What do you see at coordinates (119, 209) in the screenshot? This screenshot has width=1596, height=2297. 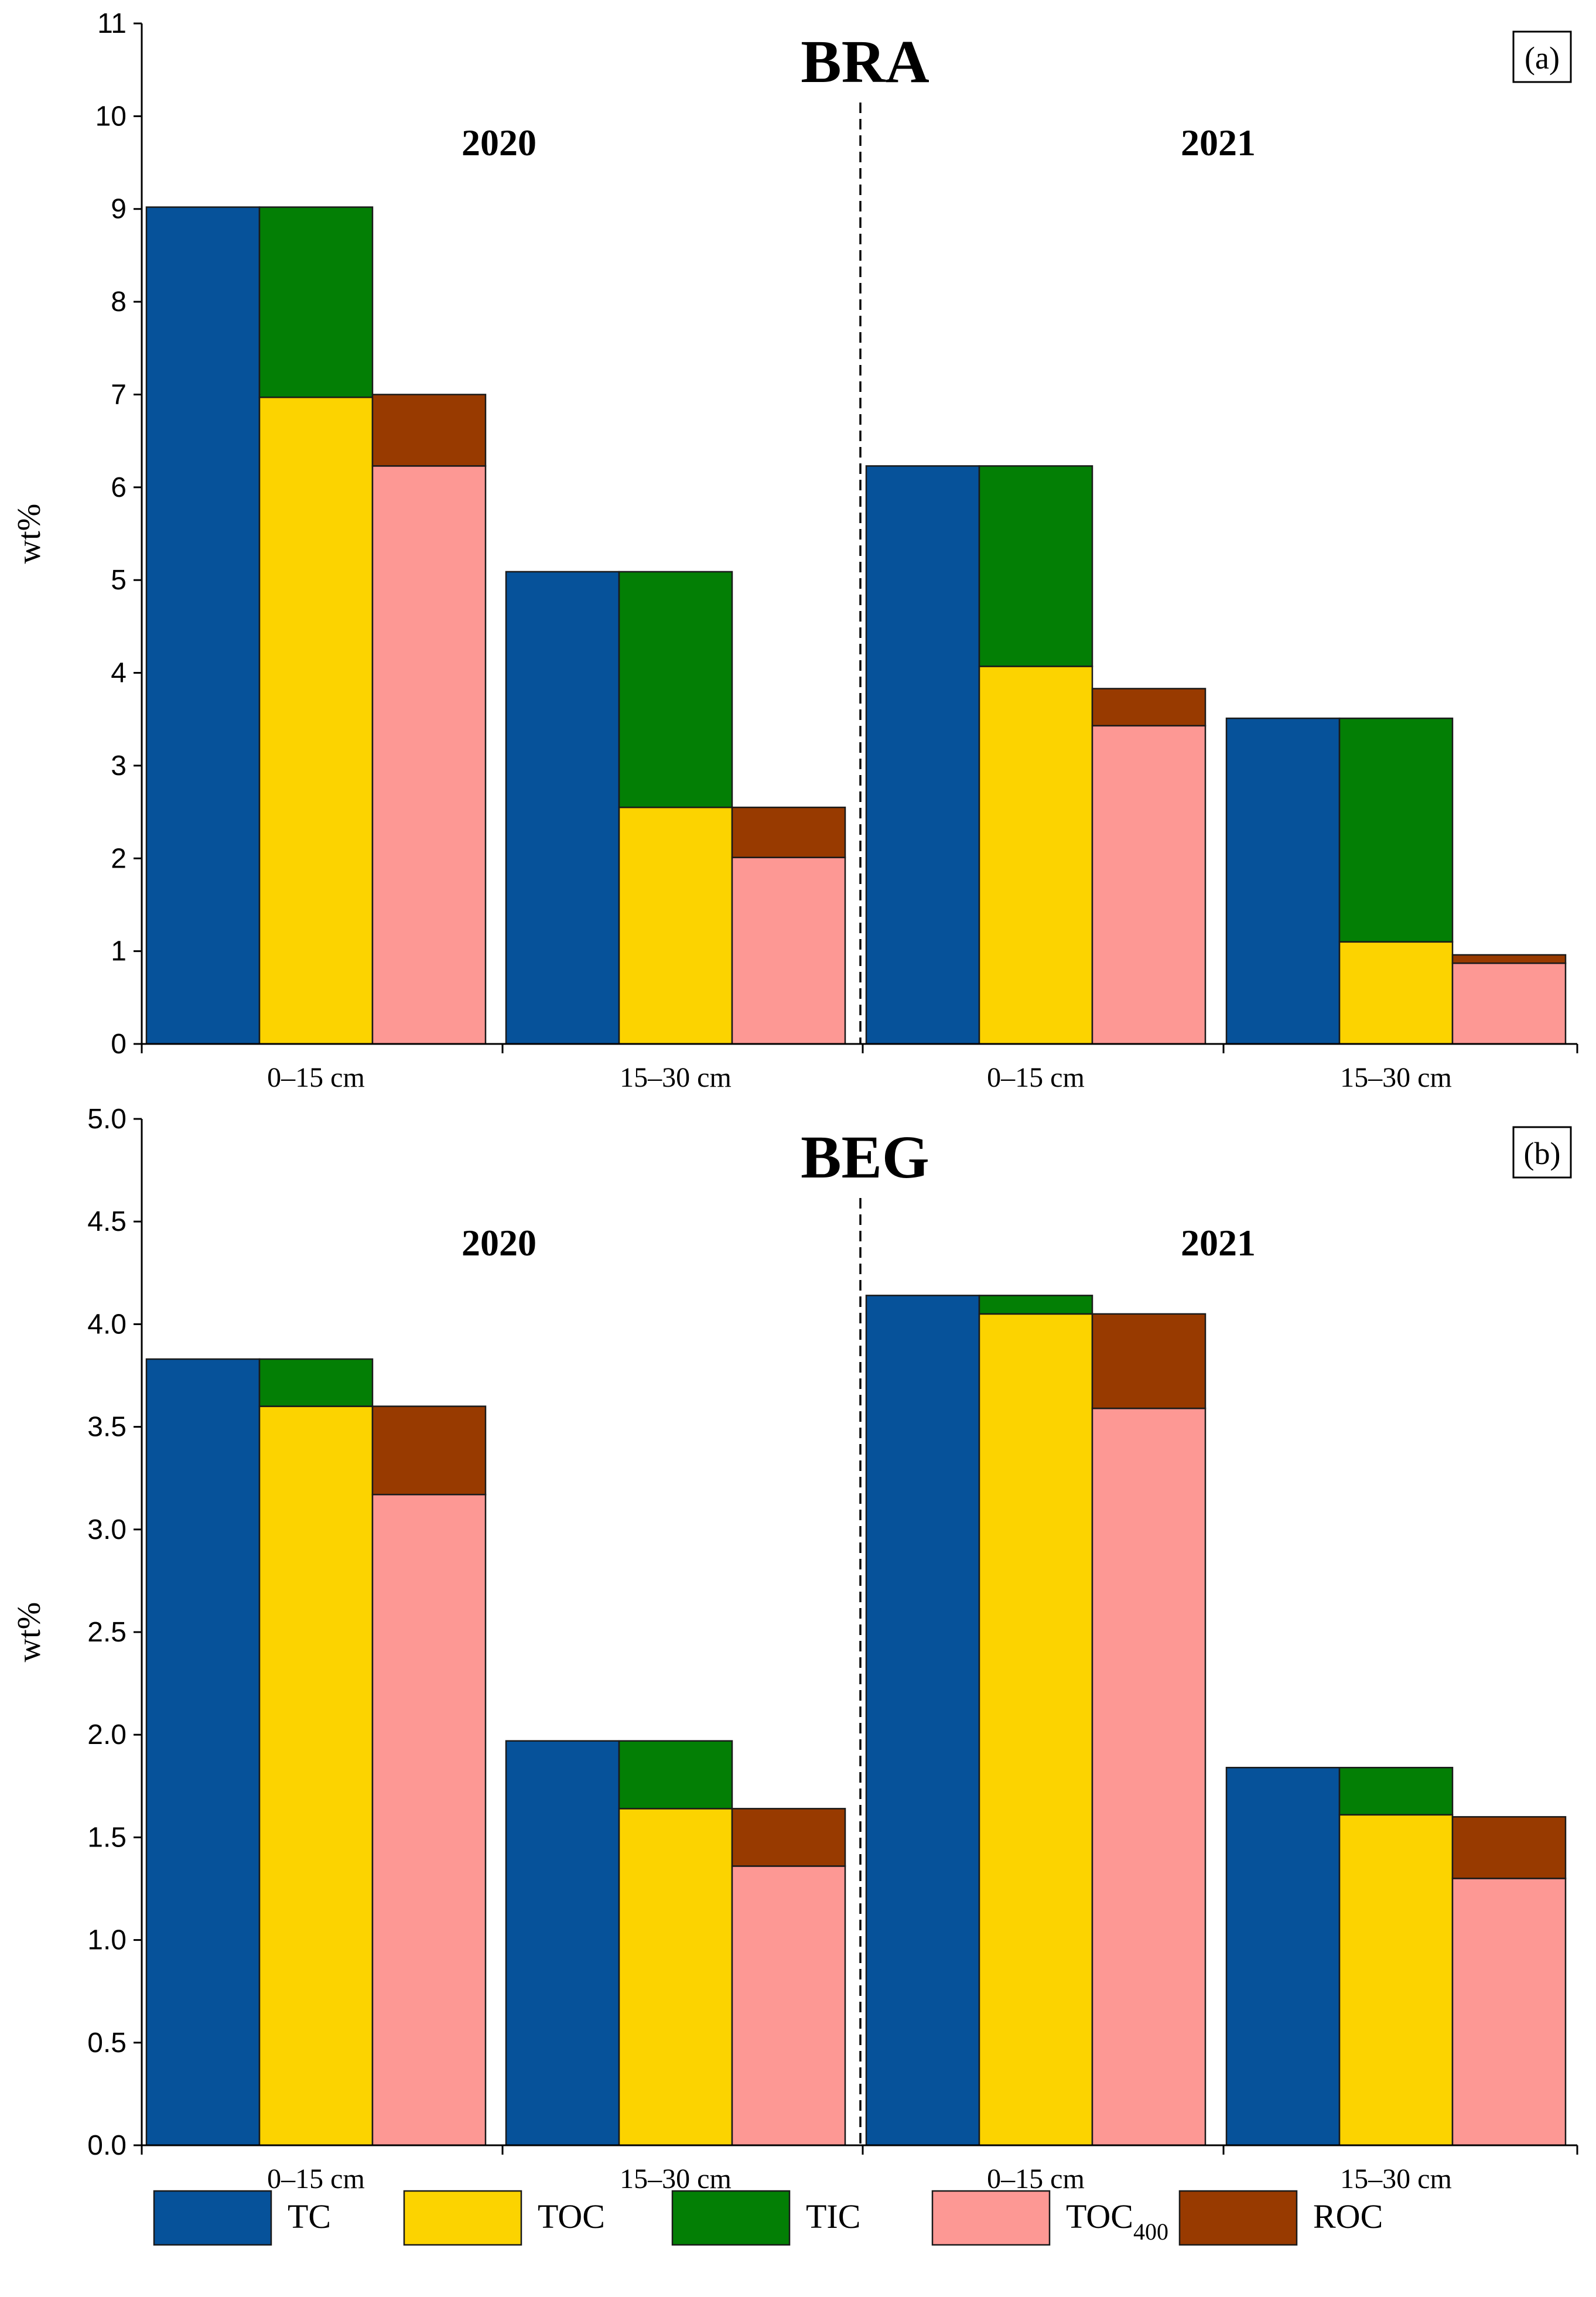 I see `y-tick-label: 9` at bounding box center [119, 209].